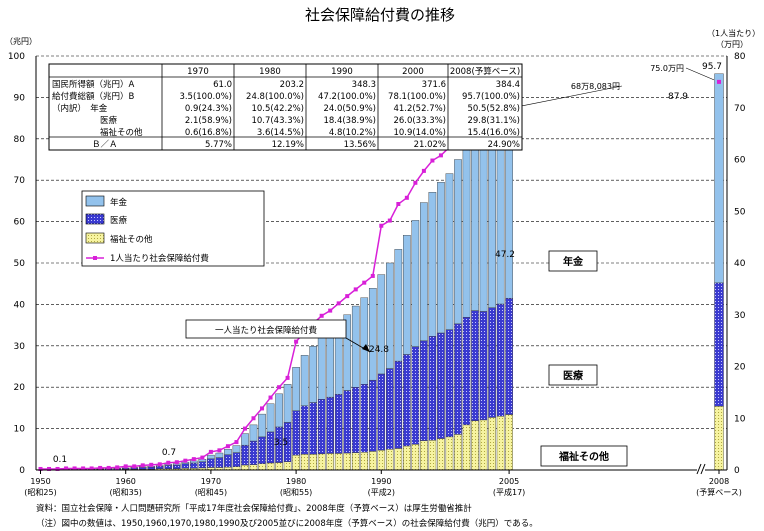 The height and width of the screenshot is (531, 764). Describe the element at coordinates (270, 72) in the screenshot. I see `table-header: 1980` at that location.